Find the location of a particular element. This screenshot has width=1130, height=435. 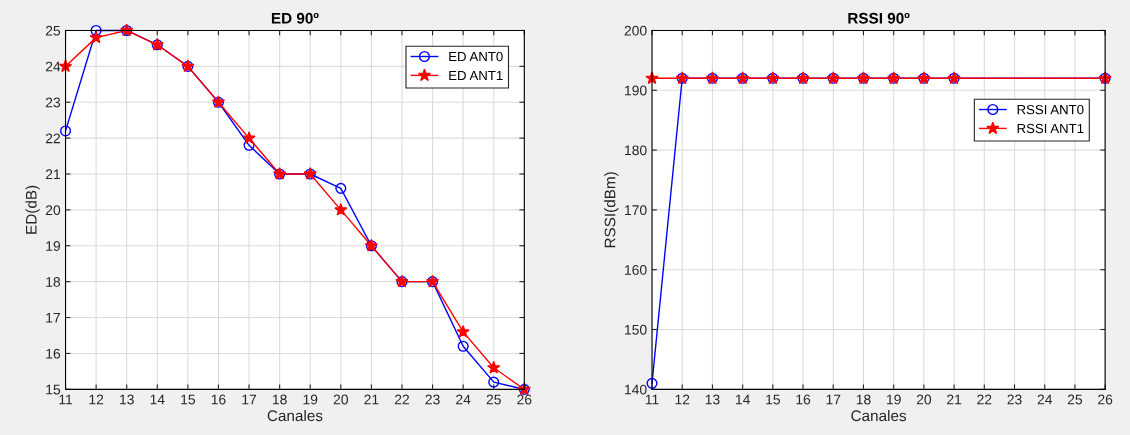

chart-title: ED 90º is located at coordinates (295, 18).